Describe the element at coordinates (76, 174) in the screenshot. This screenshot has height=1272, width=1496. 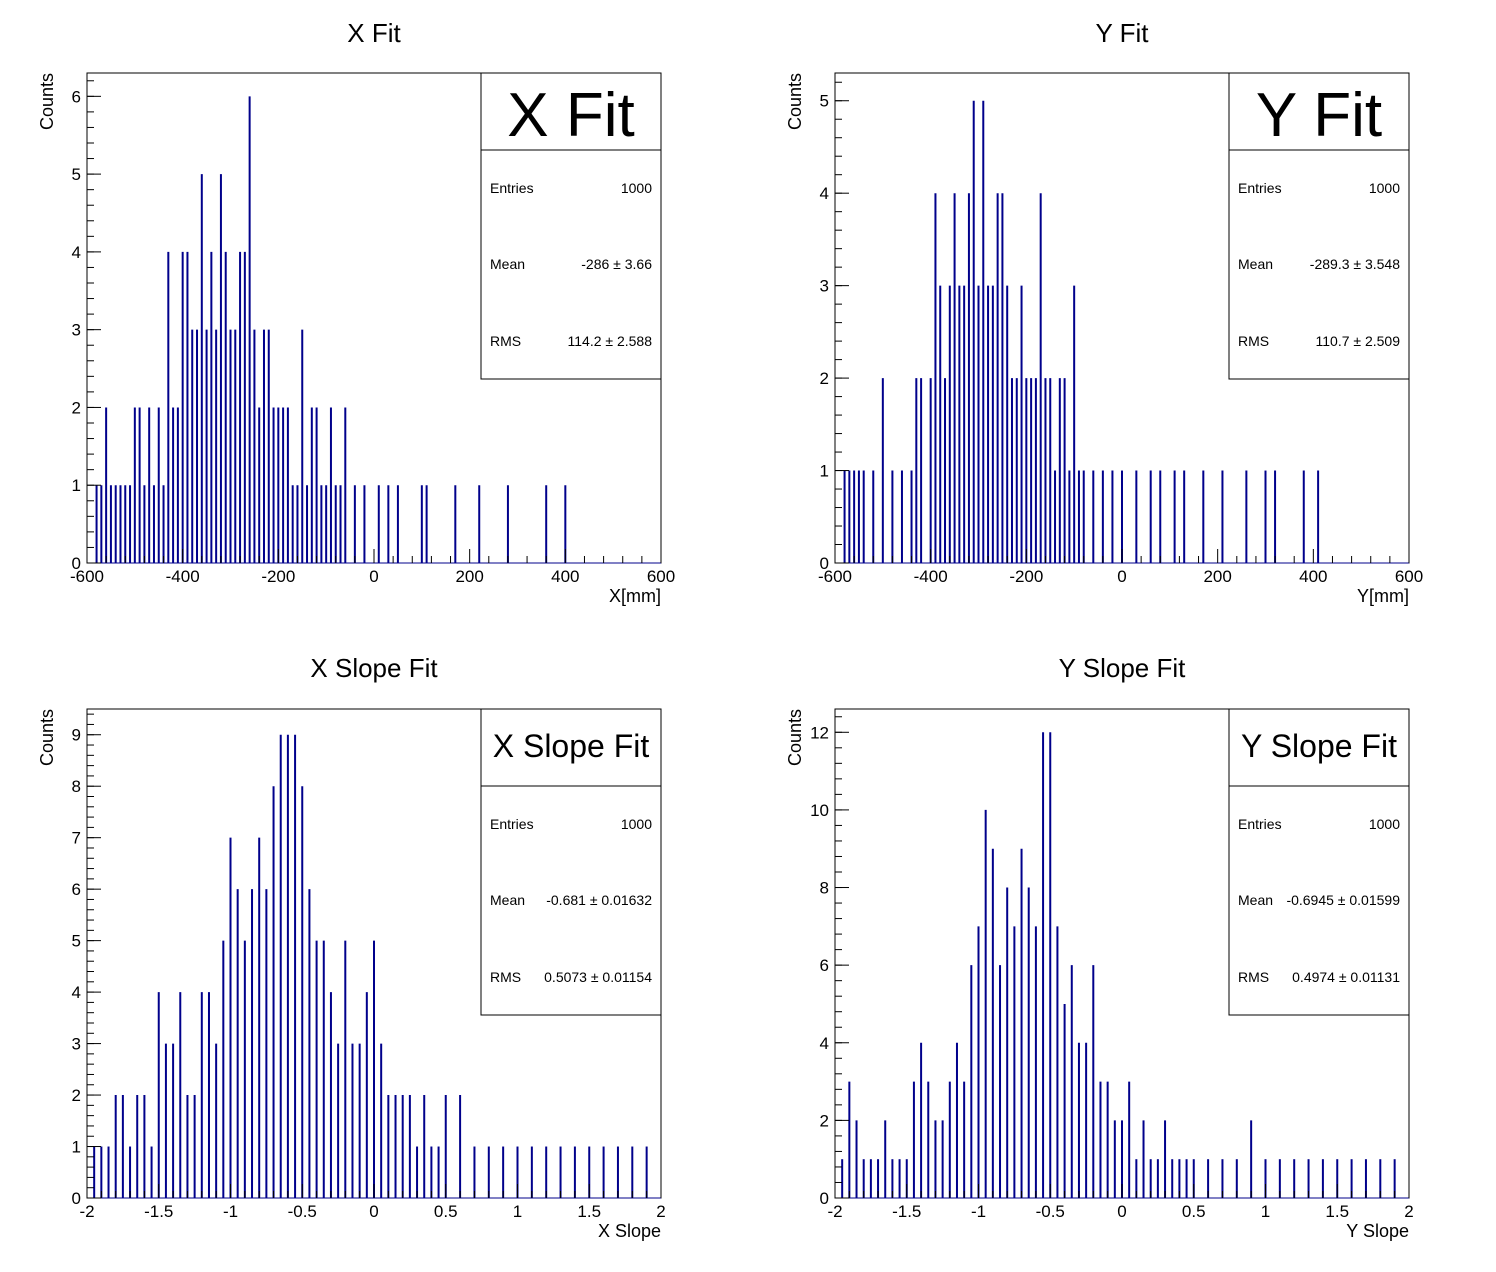
I see `y-tick-label: 5` at that location.